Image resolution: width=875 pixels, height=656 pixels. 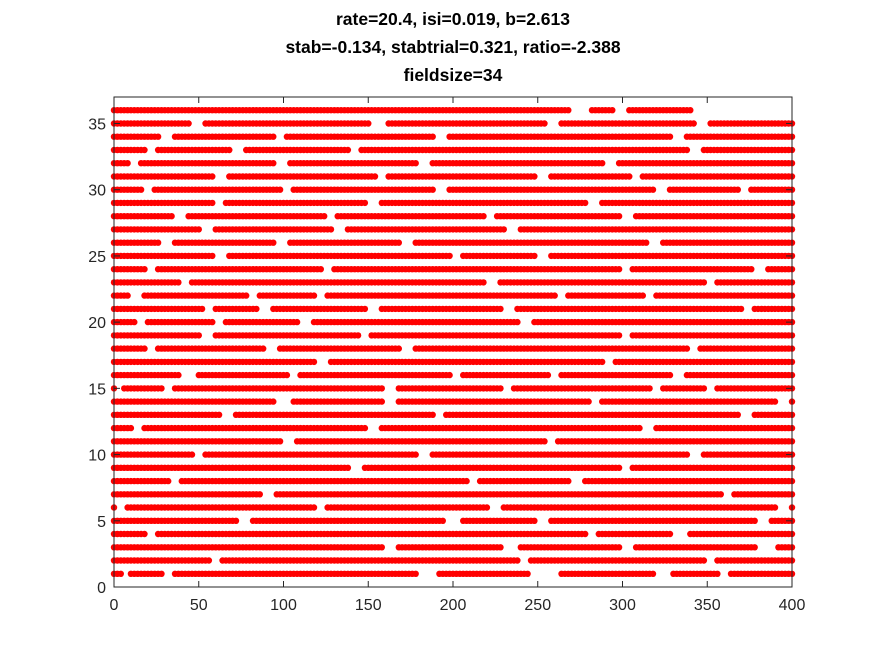 I want to click on chart-title-line-1: rate=20.4, isi=0.019, b=2.613, so click(x=453, y=19).